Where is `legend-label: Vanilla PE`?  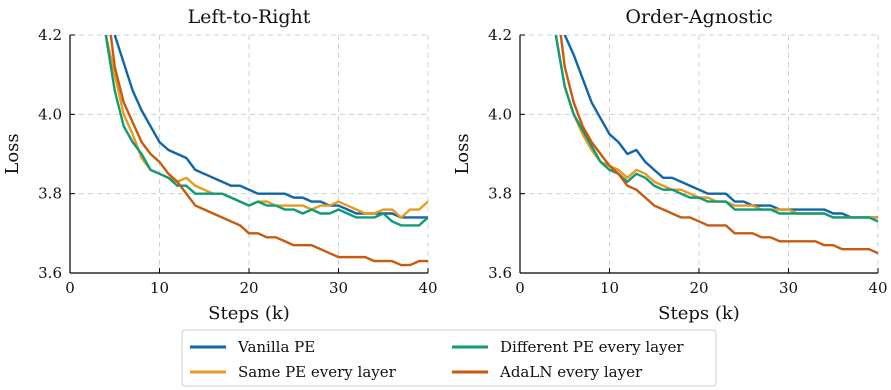 legend-label: Vanilla PE is located at coordinates (276, 347).